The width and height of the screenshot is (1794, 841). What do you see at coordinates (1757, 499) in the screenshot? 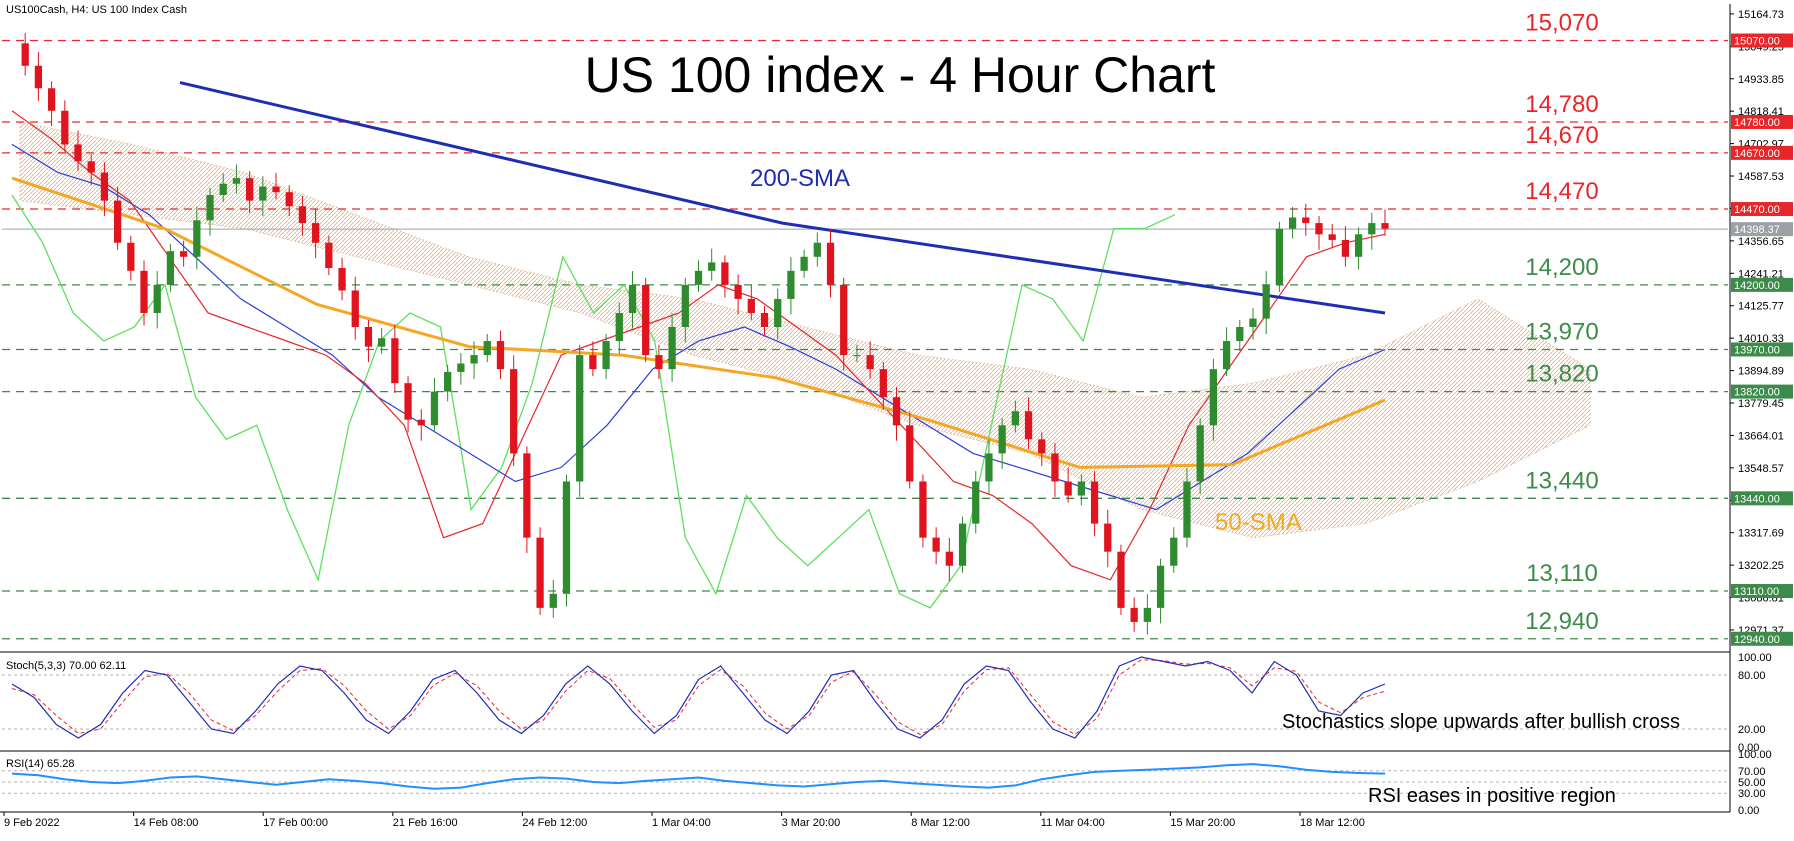
I see `support-price-tag-label: 13440.00` at bounding box center [1757, 499].